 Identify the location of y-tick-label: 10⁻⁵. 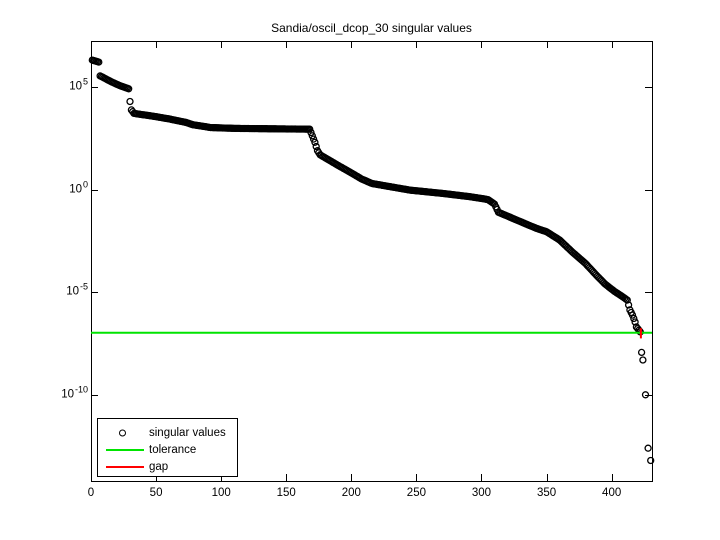
(77, 289).